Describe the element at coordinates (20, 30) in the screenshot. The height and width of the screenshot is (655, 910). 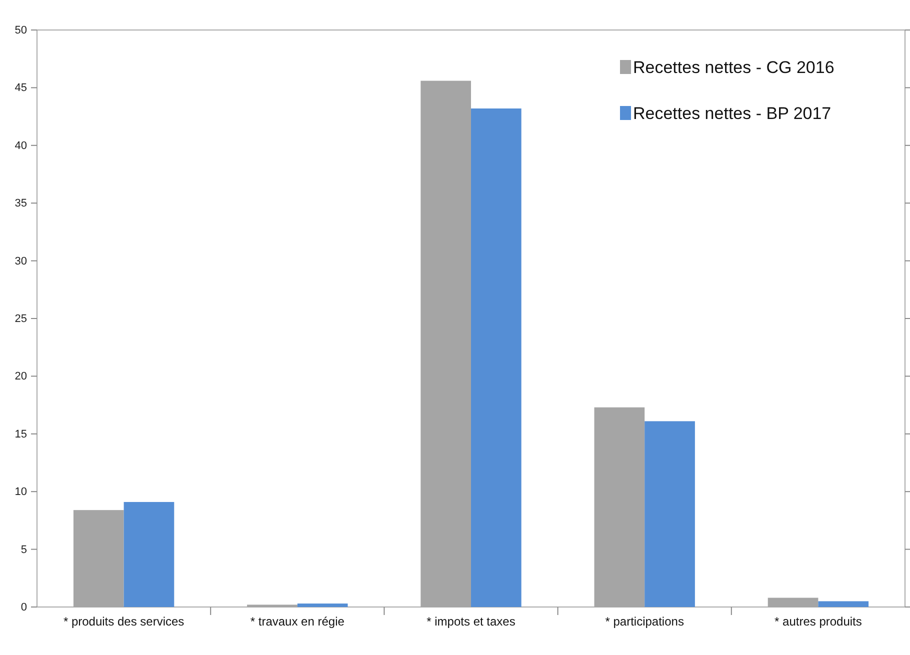
I see `y-tick-label: 50` at that location.